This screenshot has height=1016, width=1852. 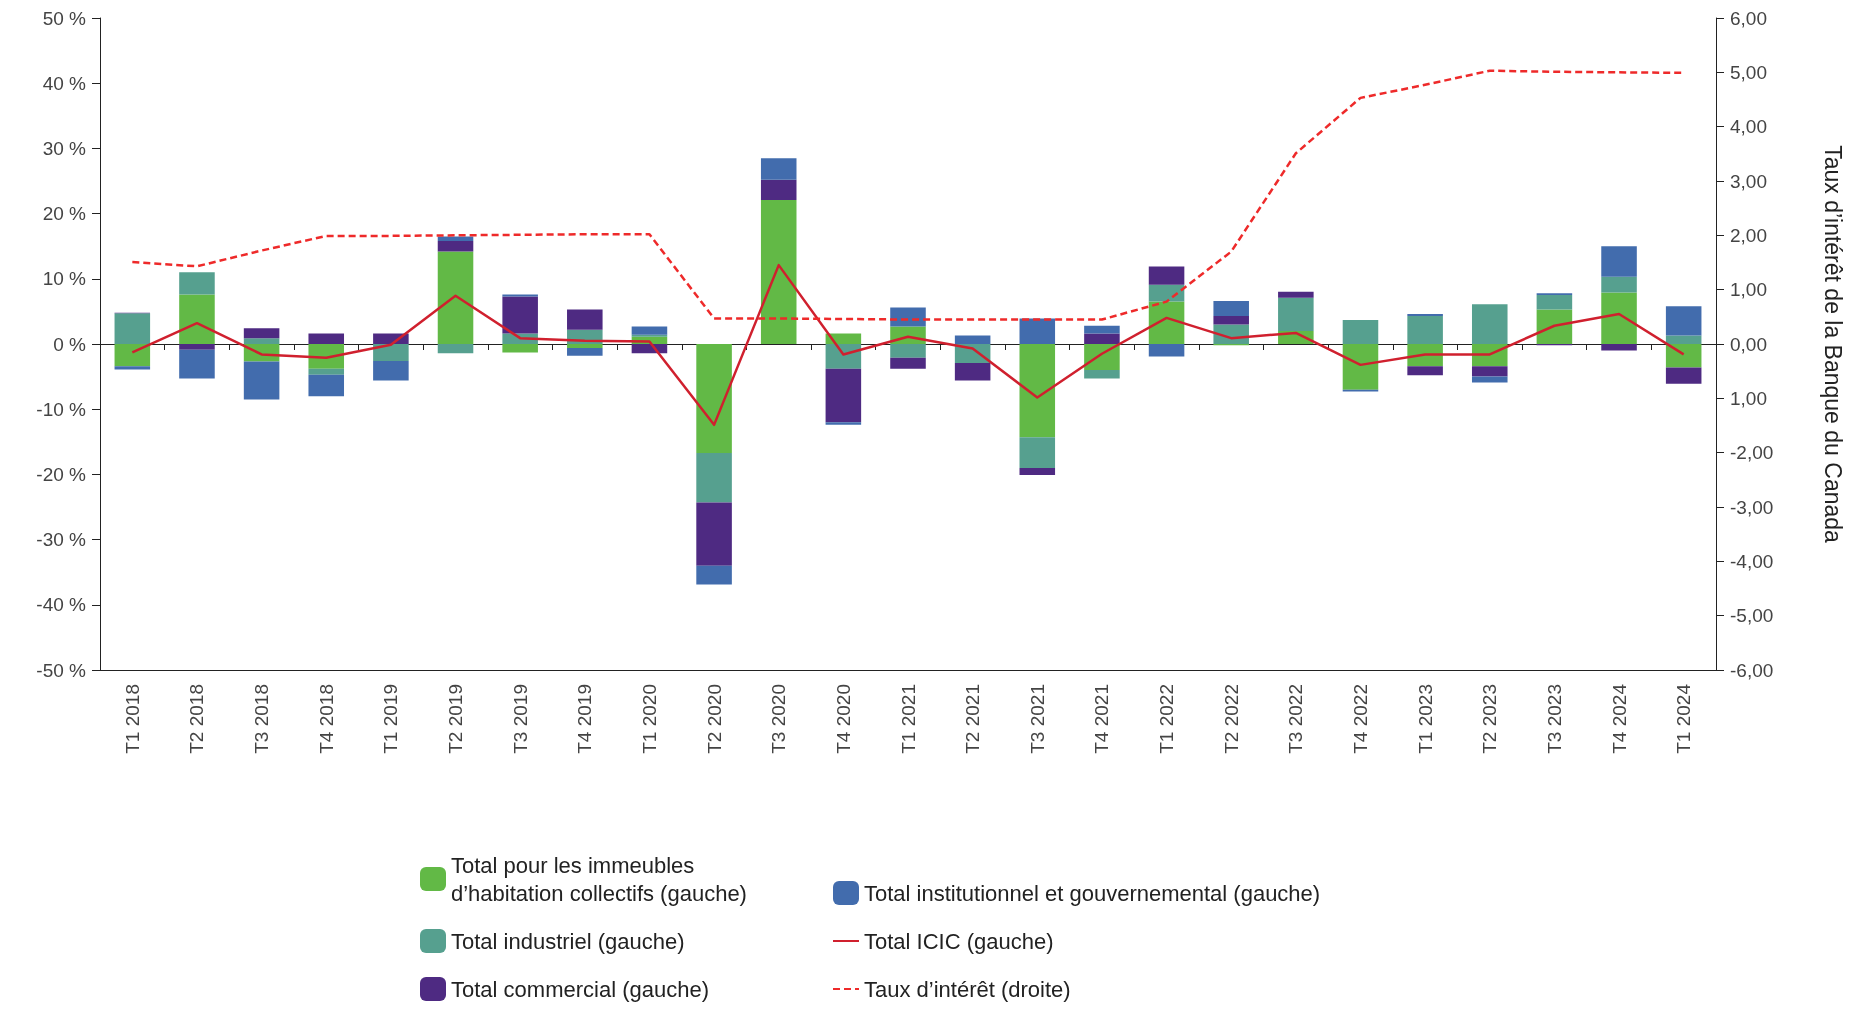 What do you see at coordinates (967, 989) in the screenshot?
I see `legend-label: Taux d’intérêt (droite)` at bounding box center [967, 989].